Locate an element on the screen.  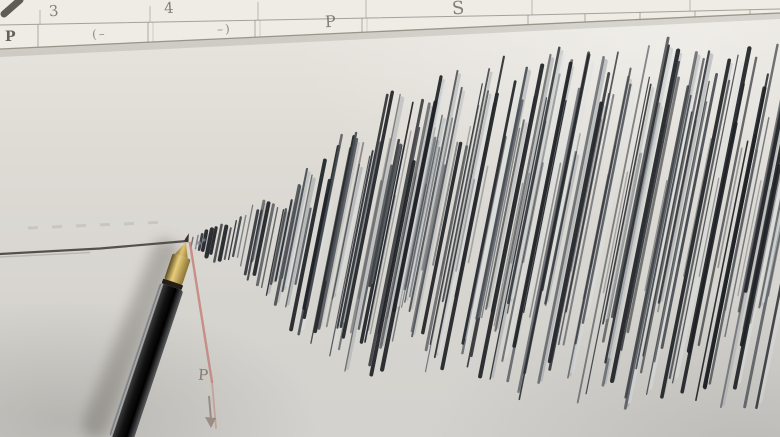
ruler-number-4: 4 is located at coordinates (169, 9).